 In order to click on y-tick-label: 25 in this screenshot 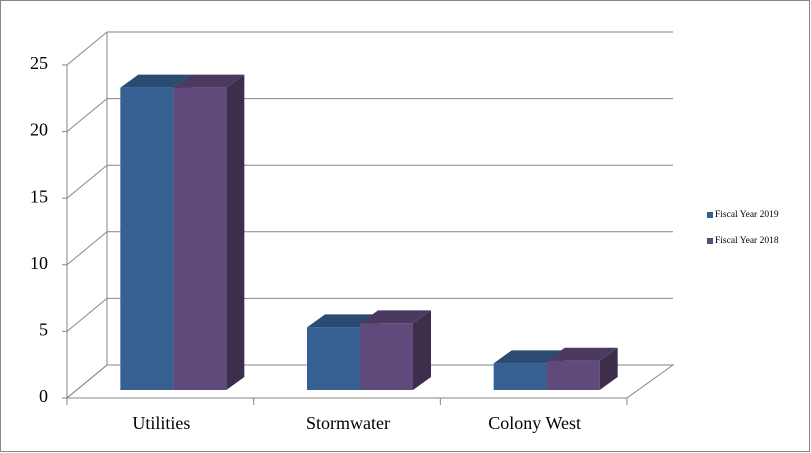, I will do `click(39, 63)`.